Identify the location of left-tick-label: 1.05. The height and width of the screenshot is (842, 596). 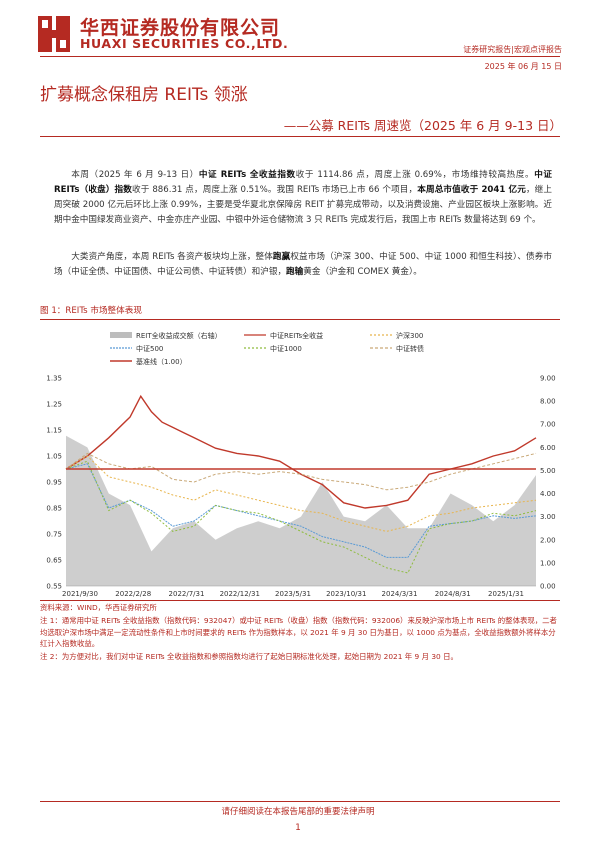
(54, 457).